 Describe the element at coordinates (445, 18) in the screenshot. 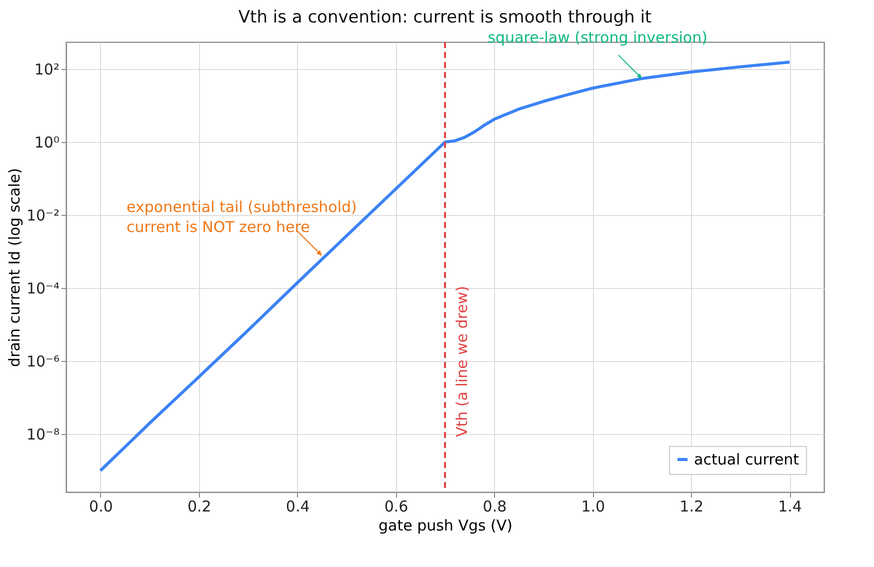

I see `chart-title: Vth is a convention: current is smooth through it` at that location.